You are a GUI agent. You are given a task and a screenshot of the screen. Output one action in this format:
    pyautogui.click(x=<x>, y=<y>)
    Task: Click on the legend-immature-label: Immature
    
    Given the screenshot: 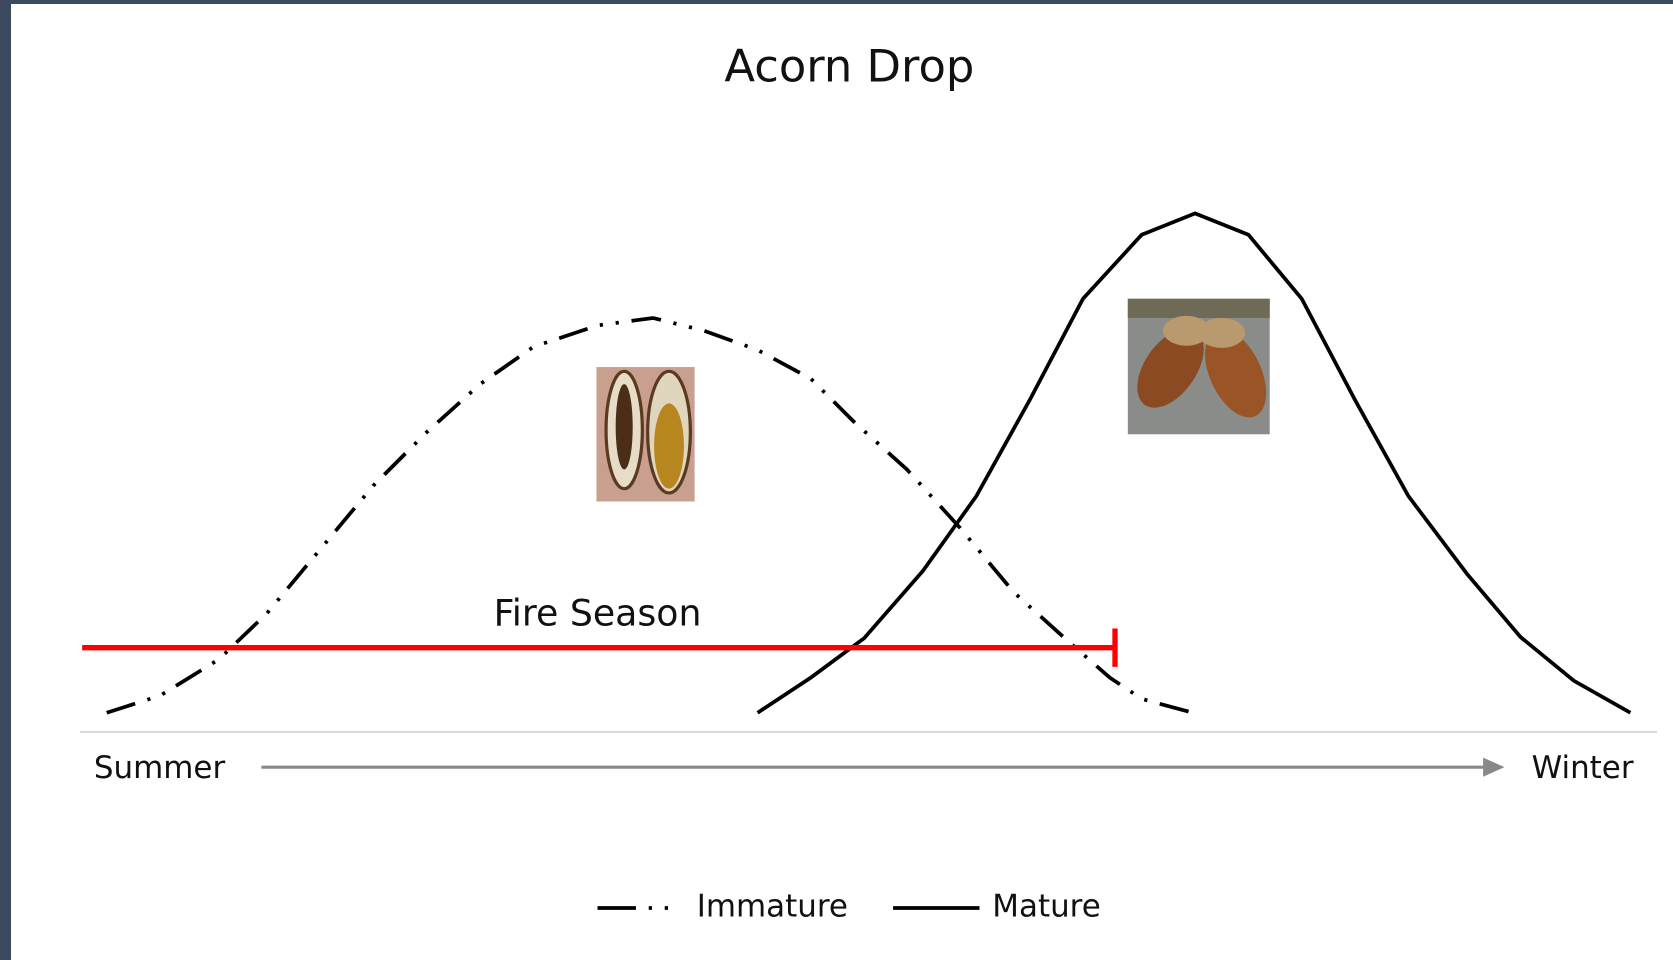 What is the action you would take?
    pyautogui.click(x=772, y=907)
    